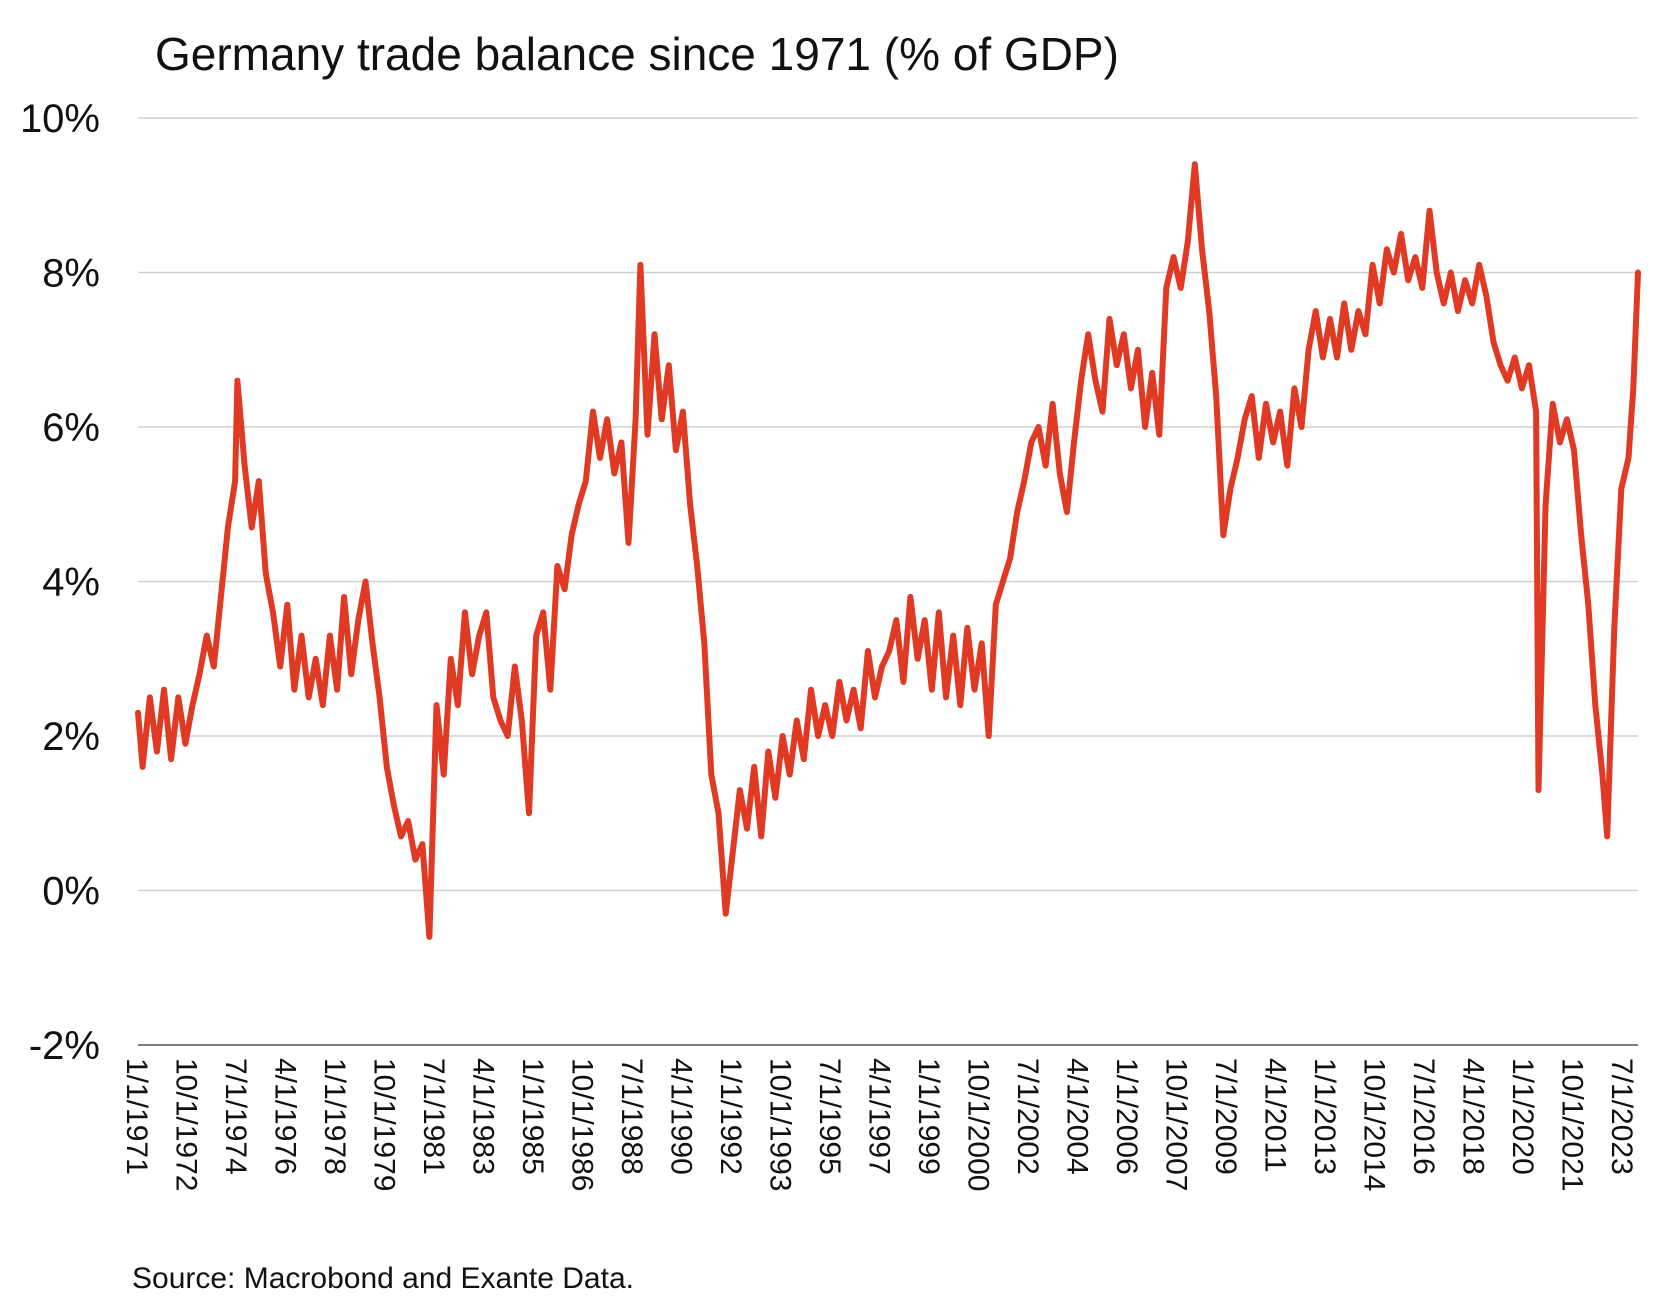  What do you see at coordinates (681, 1116) in the screenshot?
I see `x-tick-label: 4/1/1990` at bounding box center [681, 1116].